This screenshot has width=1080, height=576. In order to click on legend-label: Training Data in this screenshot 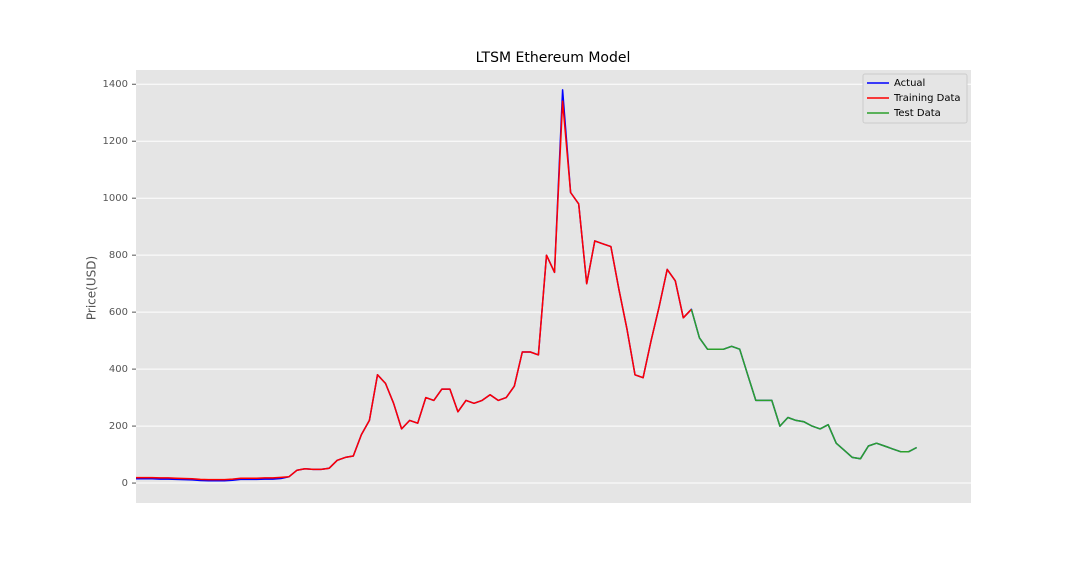, I will do `click(927, 98)`.